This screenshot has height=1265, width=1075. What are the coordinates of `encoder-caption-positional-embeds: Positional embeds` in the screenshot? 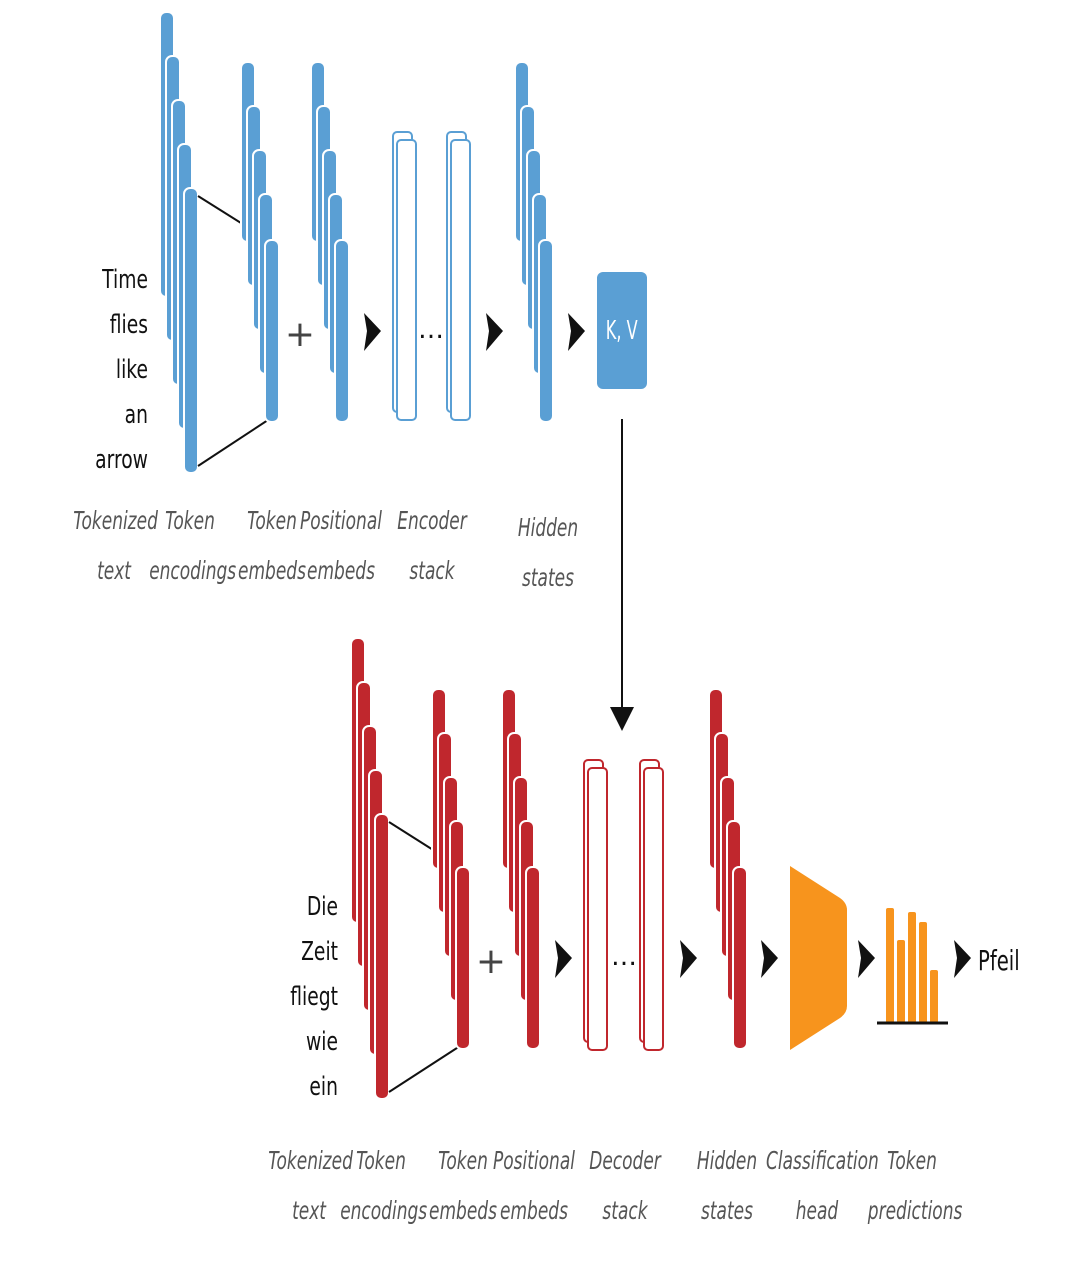 It's located at (341, 545).